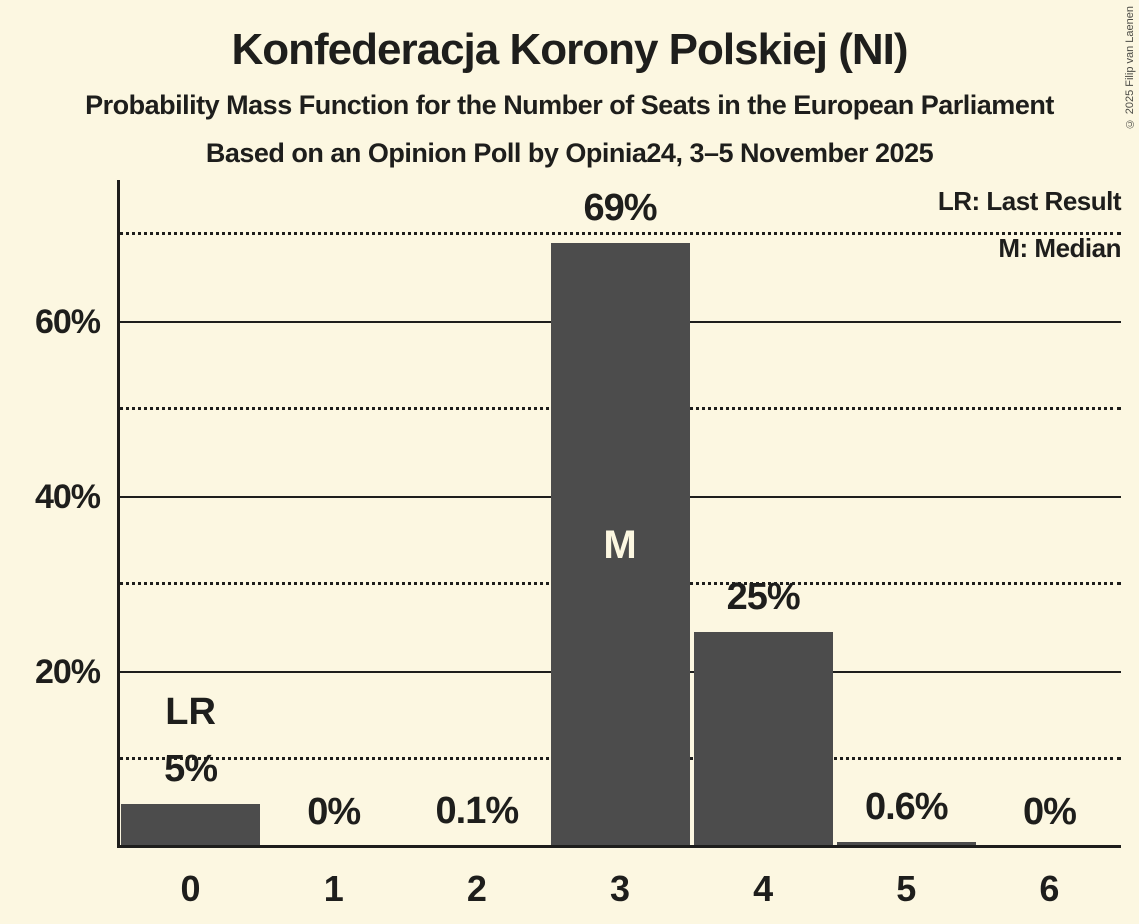 This screenshot has width=1139, height=924. Describe the element at coordinates (619, 846) in the screenshot. I see `x-axis-line` at that location.